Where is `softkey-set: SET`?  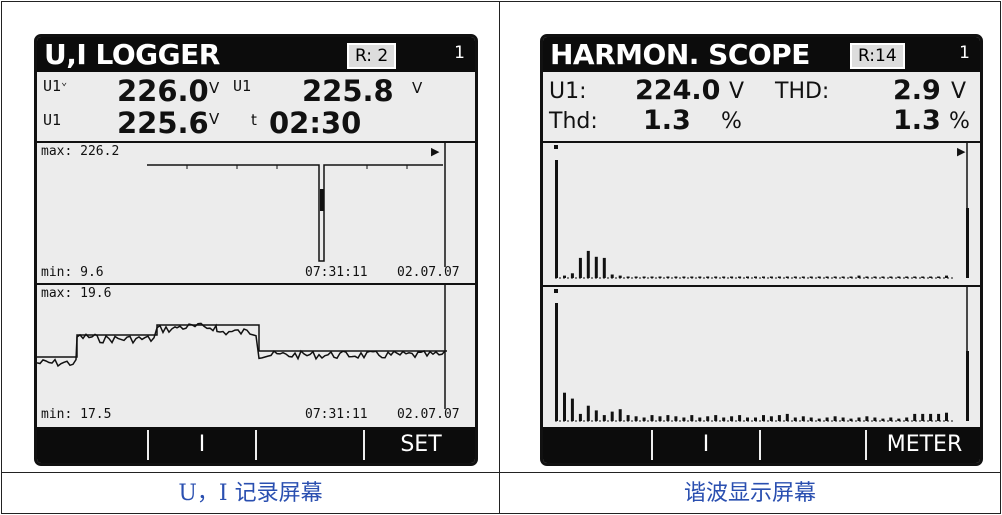 softkey-set: SET is located at coordinates (419, 445).